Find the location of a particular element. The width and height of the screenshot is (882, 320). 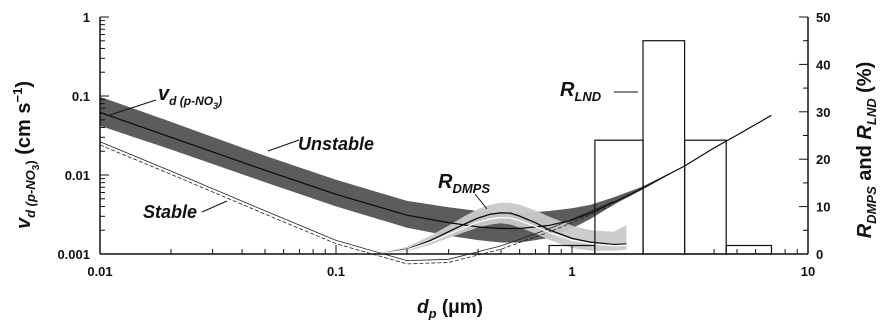

y-right-tick-label: 10 is located at coordinates (823, 207).